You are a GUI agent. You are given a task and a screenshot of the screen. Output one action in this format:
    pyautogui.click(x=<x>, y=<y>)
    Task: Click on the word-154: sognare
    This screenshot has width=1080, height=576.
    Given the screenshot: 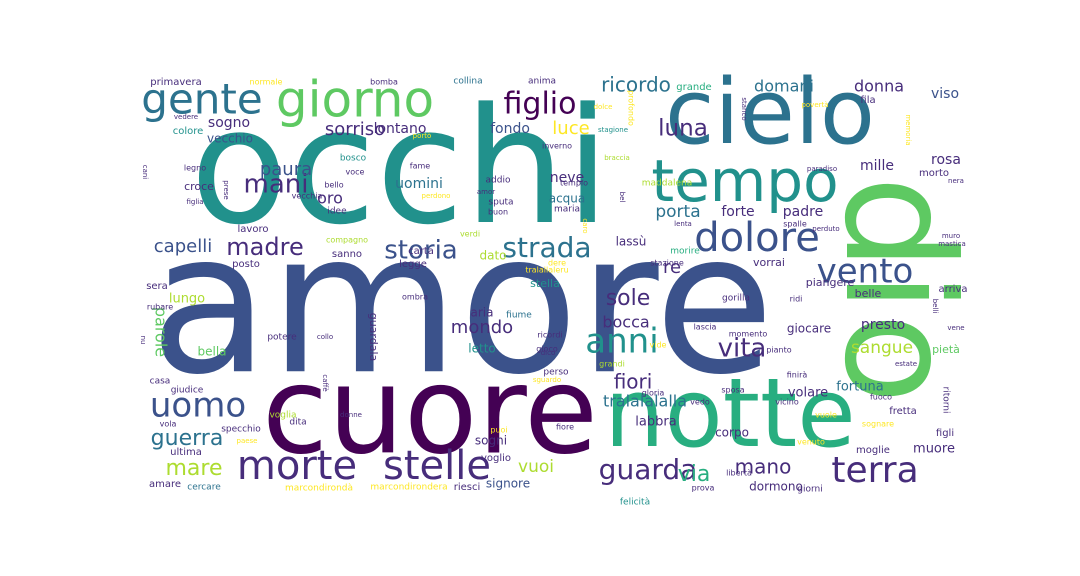 What is the action you would take?
    pyautogui.click(x=878, y=424)
    